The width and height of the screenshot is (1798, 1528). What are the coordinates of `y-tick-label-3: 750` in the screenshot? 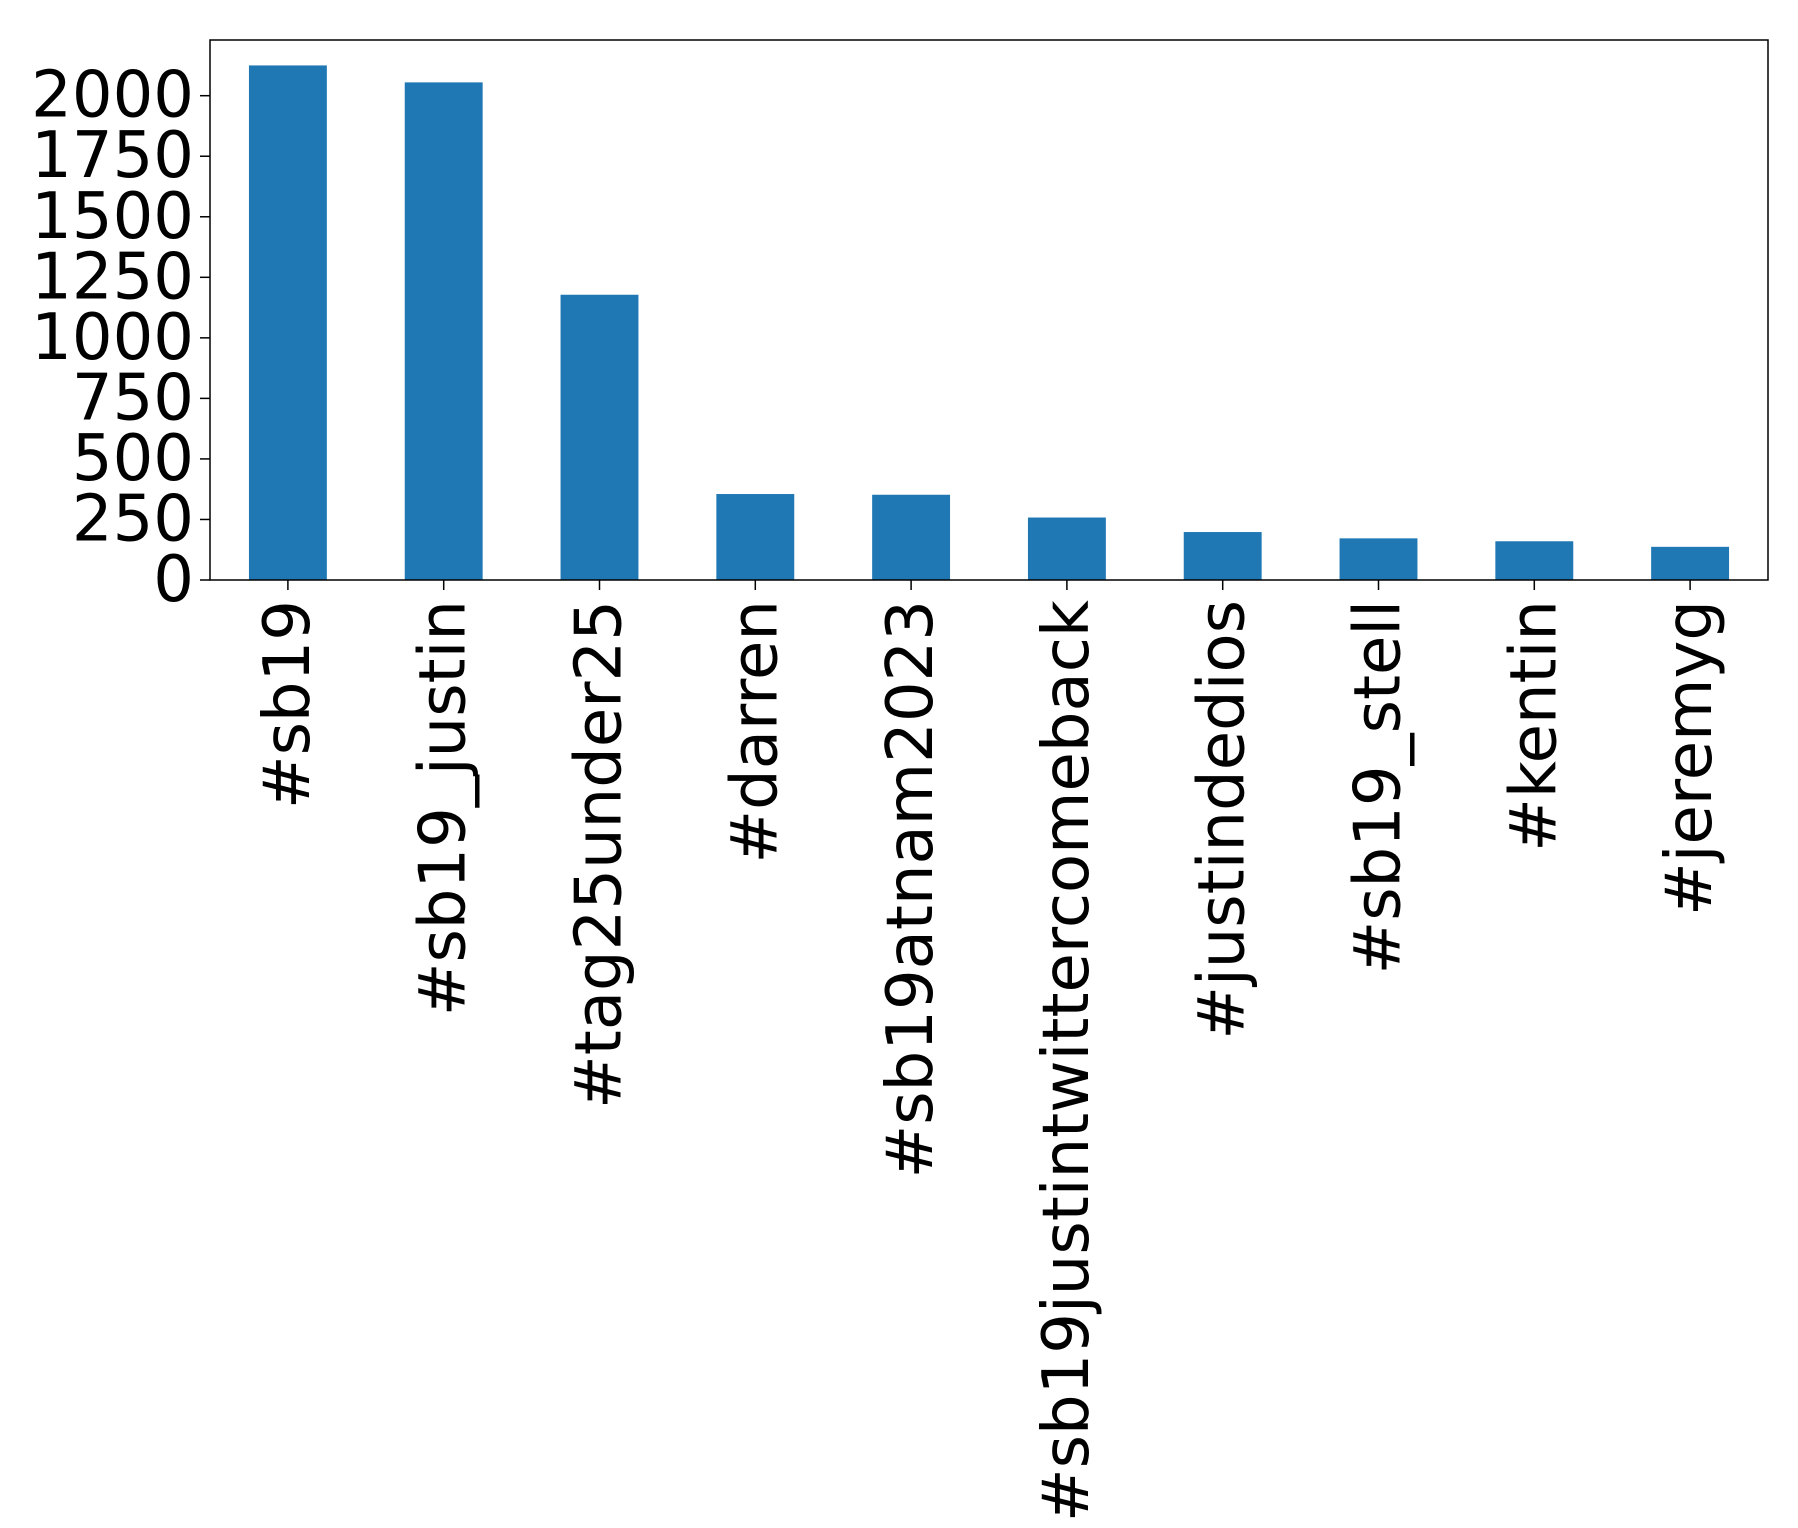 It's located at (133, 398).